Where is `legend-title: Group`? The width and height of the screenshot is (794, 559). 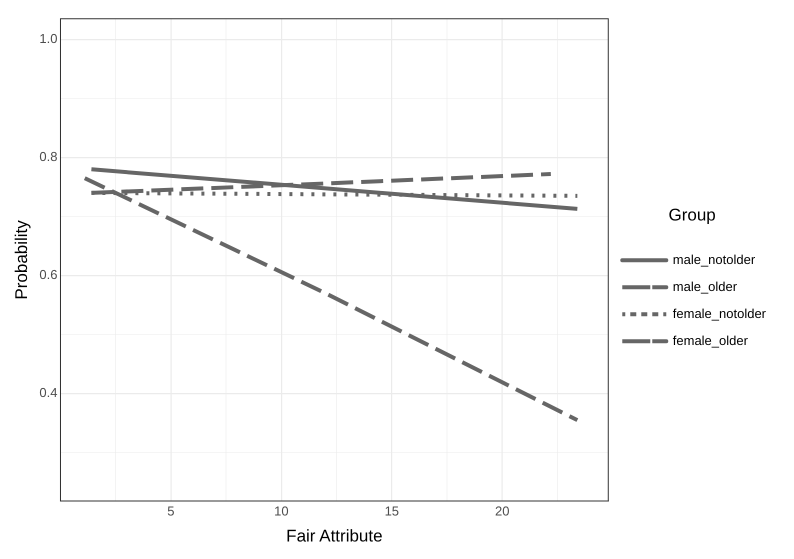
legend-title: Group is located at coordinates (692, 214).